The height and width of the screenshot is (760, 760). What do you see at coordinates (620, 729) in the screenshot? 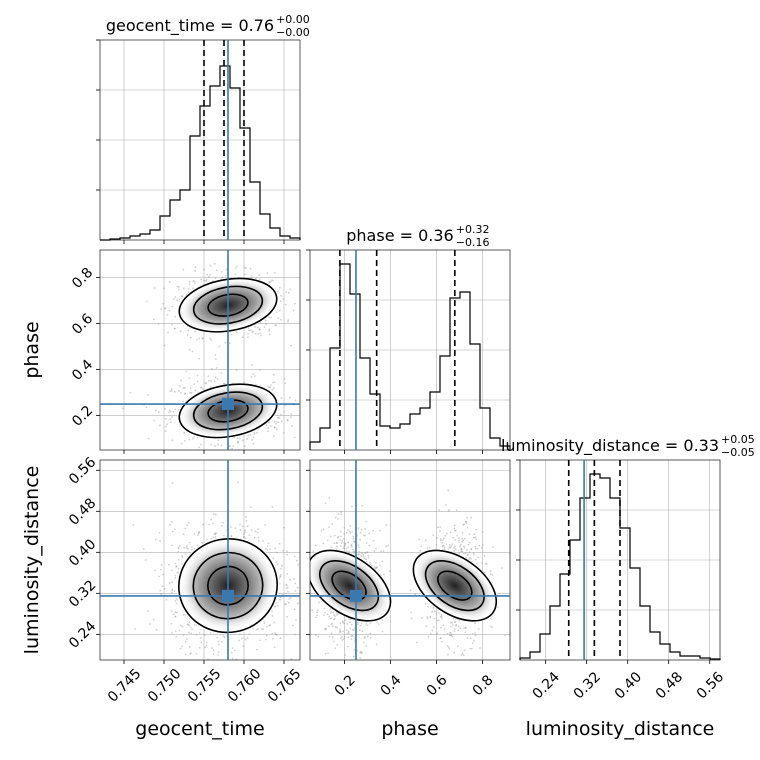
I see `x-axis-label: luminosity_distance` at bounding box center [620, 729].